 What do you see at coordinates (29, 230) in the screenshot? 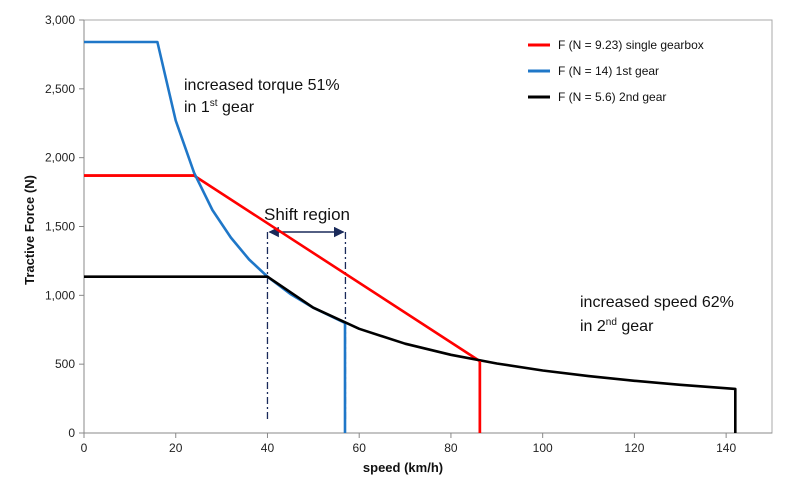
I see `y-axis-title: Tractive Force (N)` at bounding box center [29, 230].